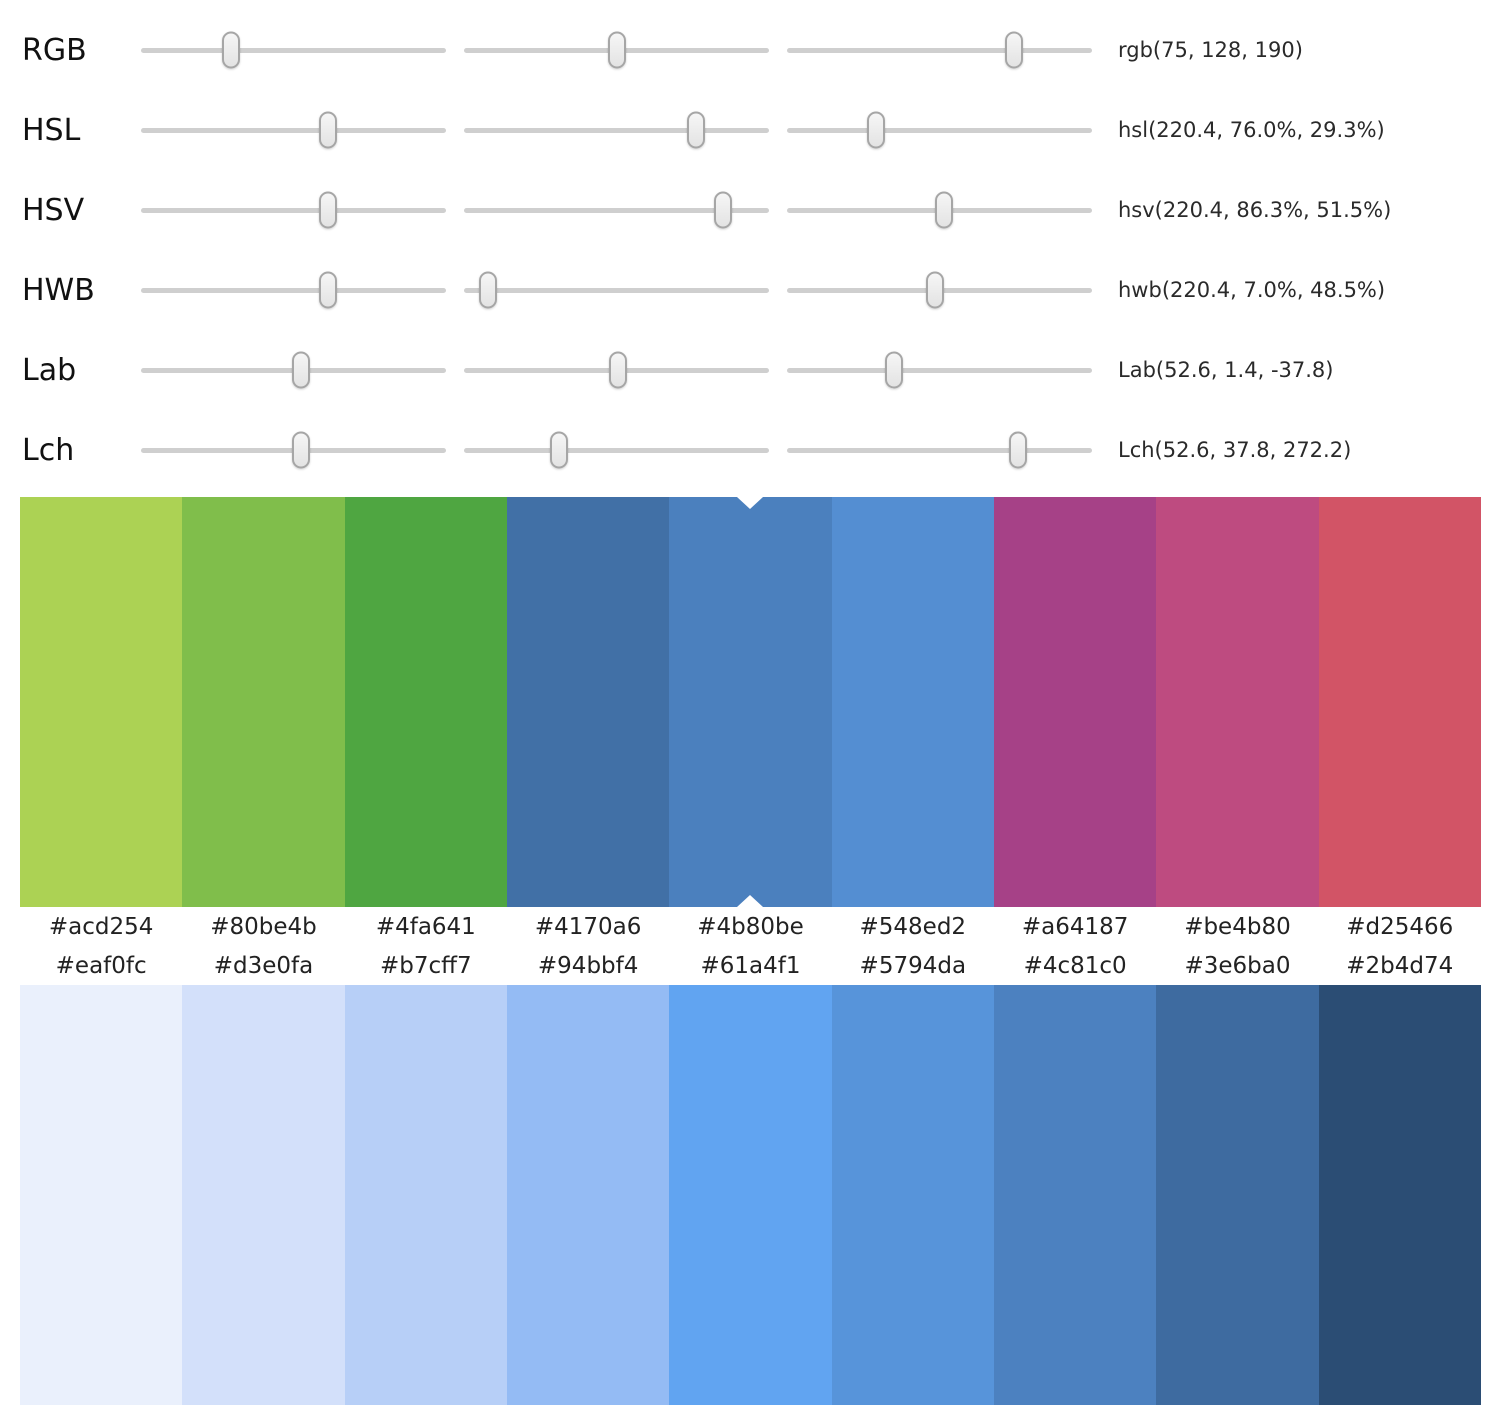 This screenshot has height=1415, width=1501. I want to click on slider-row-hsv: HSV hsv(220.4, 86.3%, 51.5%), so click(750, 210).